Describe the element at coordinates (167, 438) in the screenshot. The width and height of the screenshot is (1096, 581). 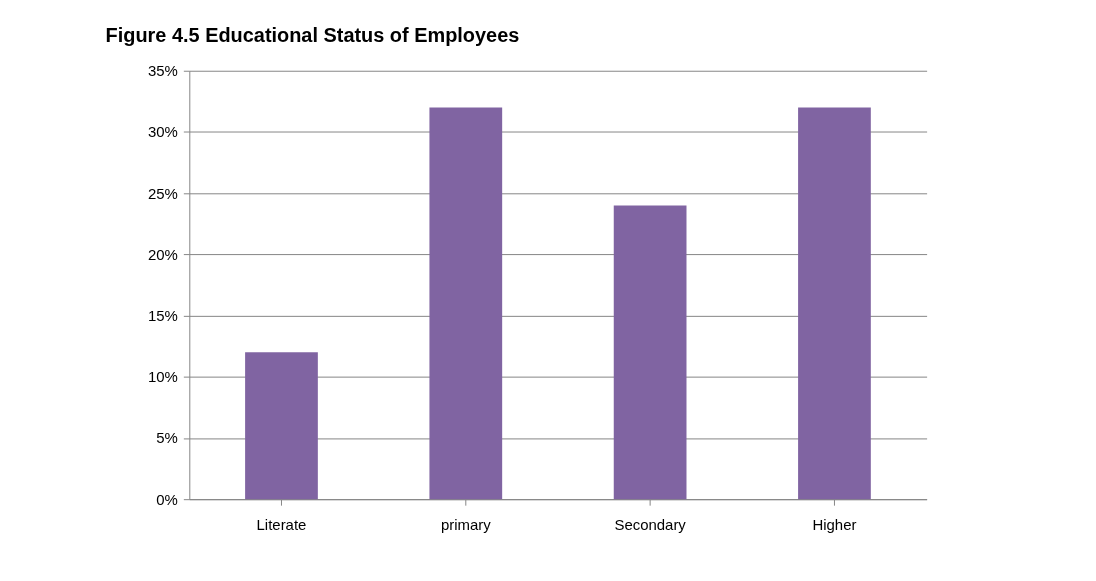
I see `y-tick-label: 5%` at that location.